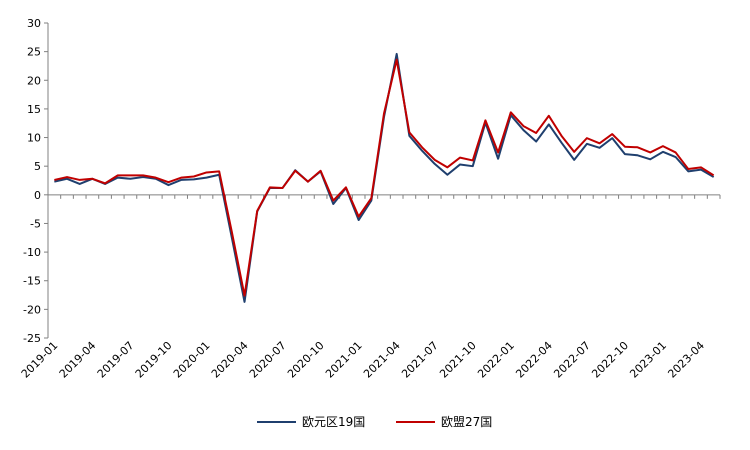 The image size is (750, 450). Describe the element at coordinates (344, 360) in the screenshot. I see `x-tick-label: 2021-01` at that location.